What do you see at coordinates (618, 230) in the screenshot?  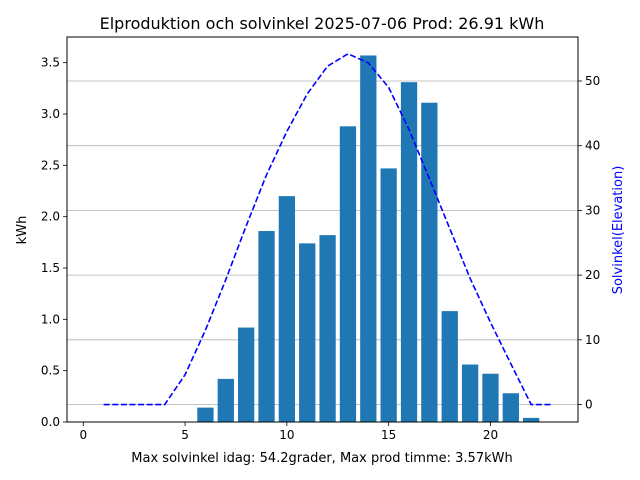 I see `y2-axis-label: Solvinkel(Elevation)` at bounding box center [618, 230].